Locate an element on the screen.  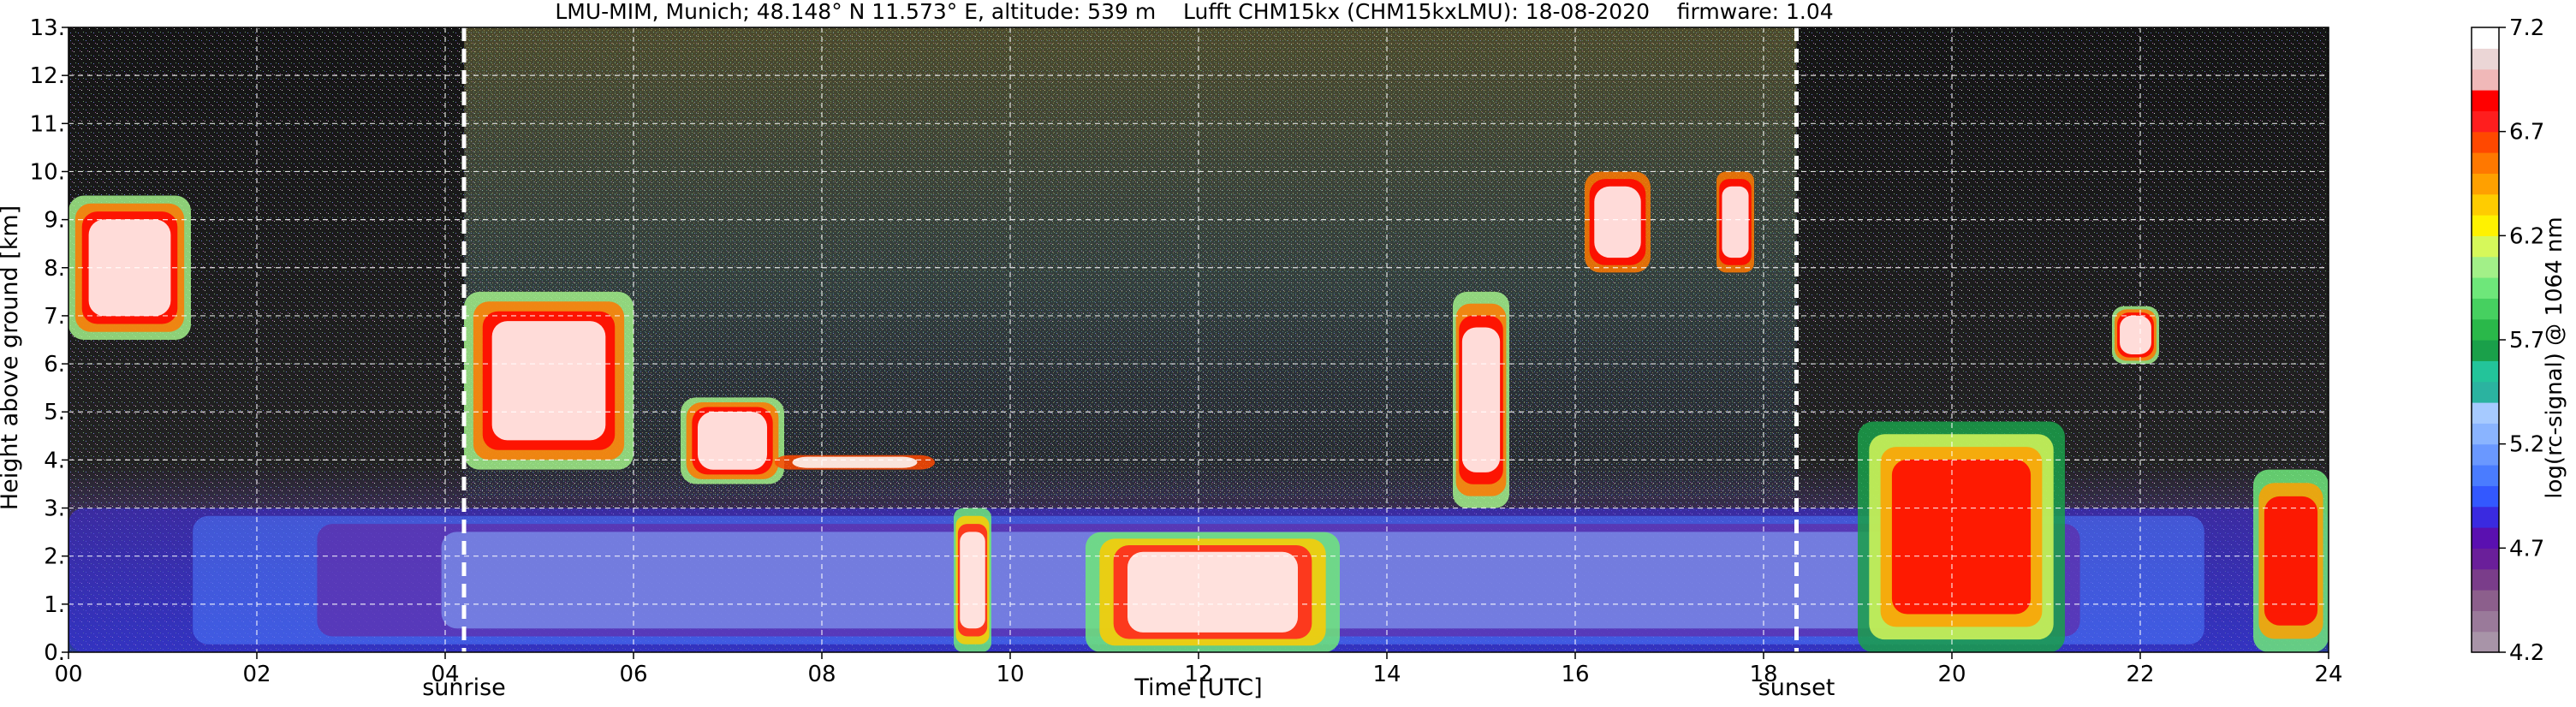
y-tick-label: 11. is located at coordinates (47, 124).